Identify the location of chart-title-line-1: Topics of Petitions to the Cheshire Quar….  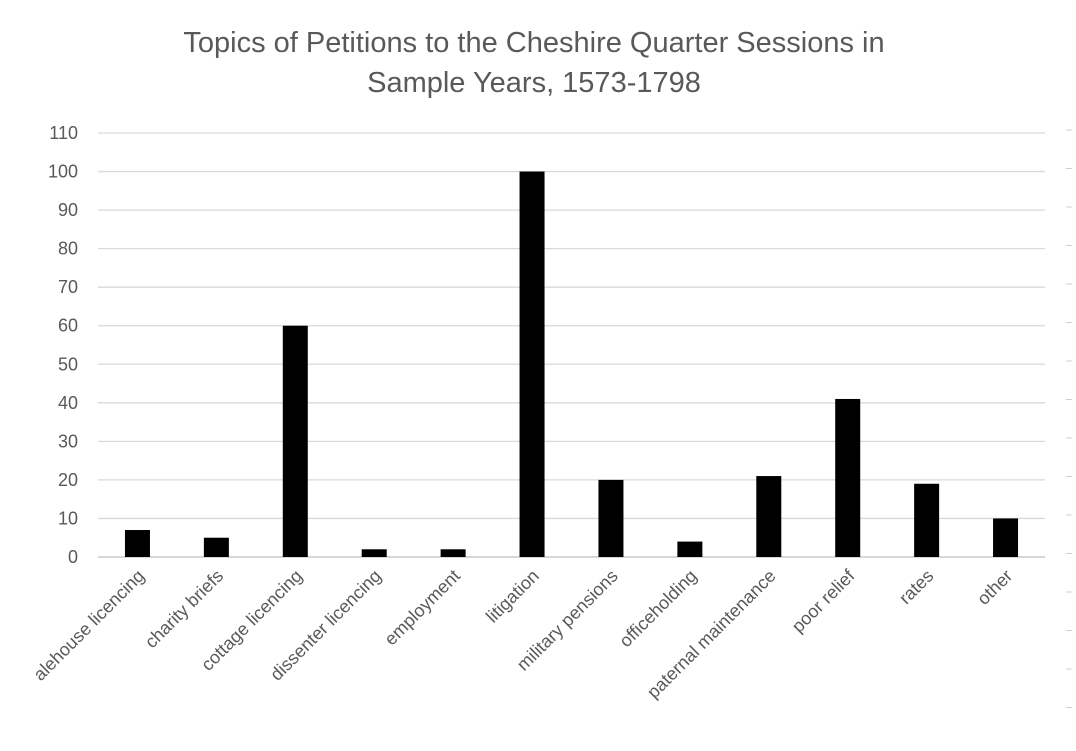
(533, 43).